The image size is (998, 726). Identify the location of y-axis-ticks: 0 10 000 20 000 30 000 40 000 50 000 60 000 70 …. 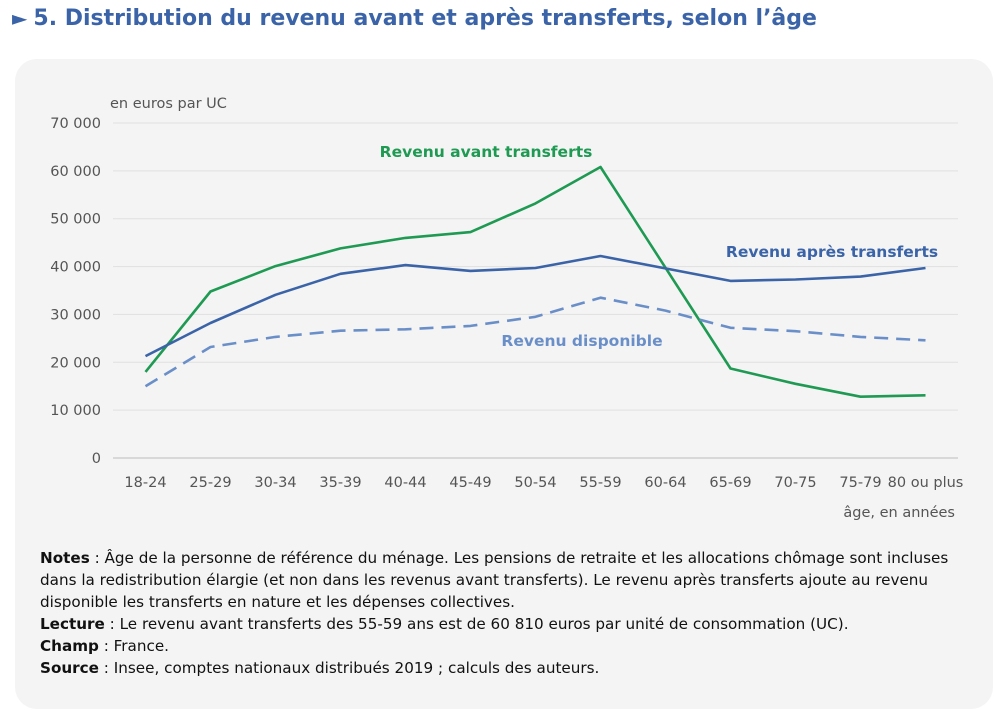
(75, 291).